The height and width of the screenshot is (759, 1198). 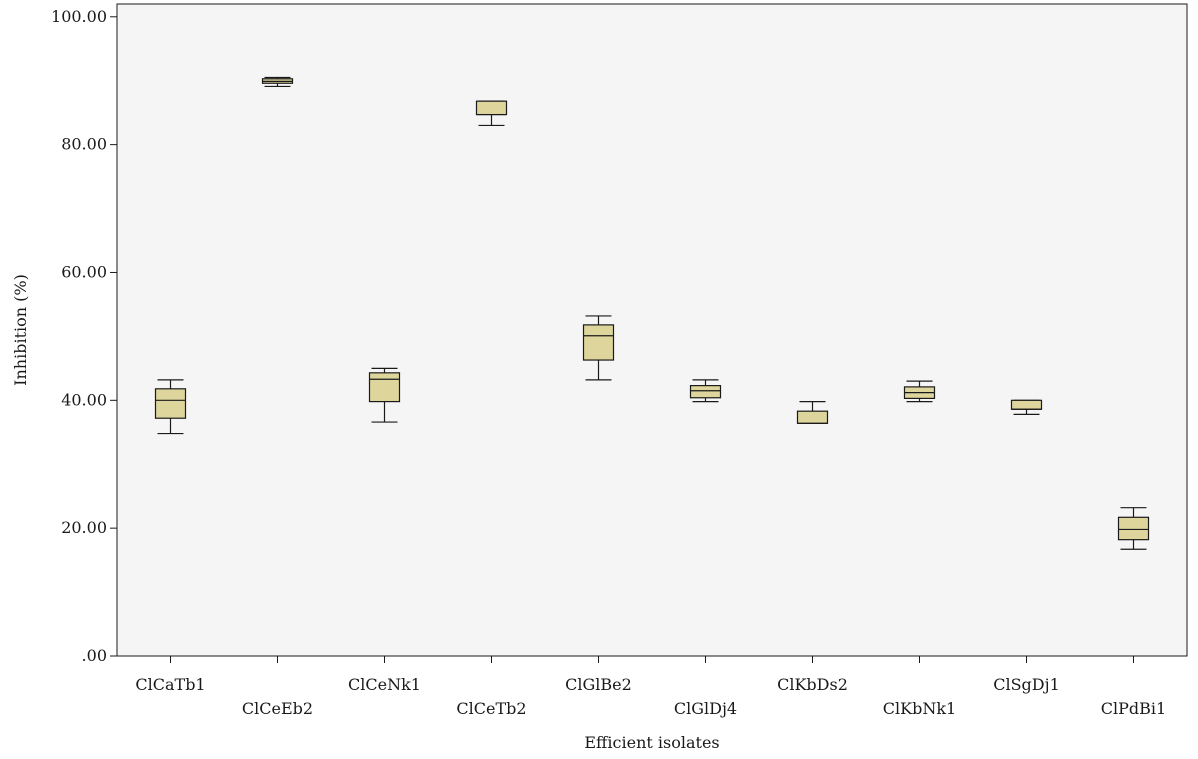 I want to click on y-tick-label: .00, so click(x=94, y=655).